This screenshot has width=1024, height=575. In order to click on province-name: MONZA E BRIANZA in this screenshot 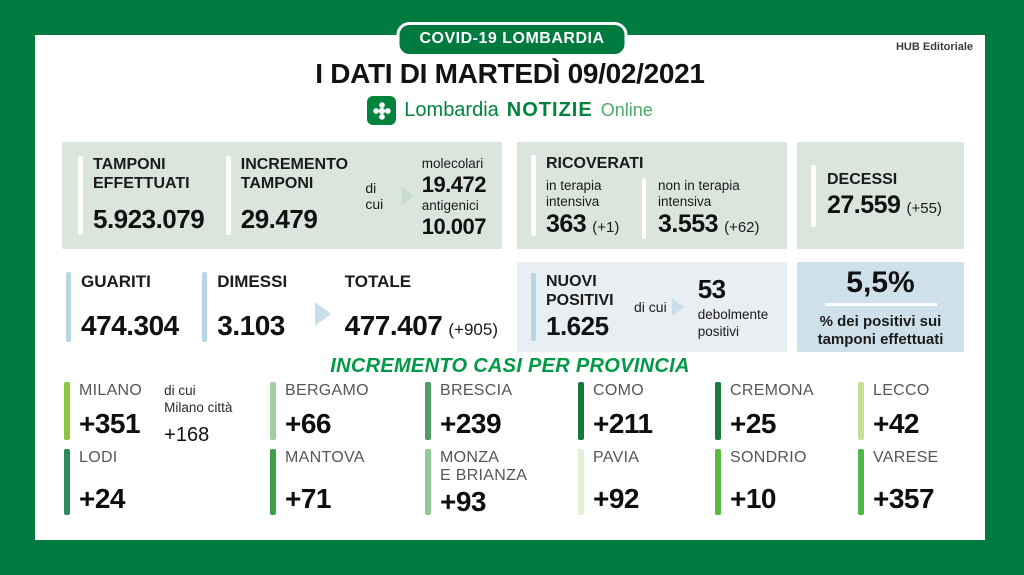, I will do `click(484, 467)`.